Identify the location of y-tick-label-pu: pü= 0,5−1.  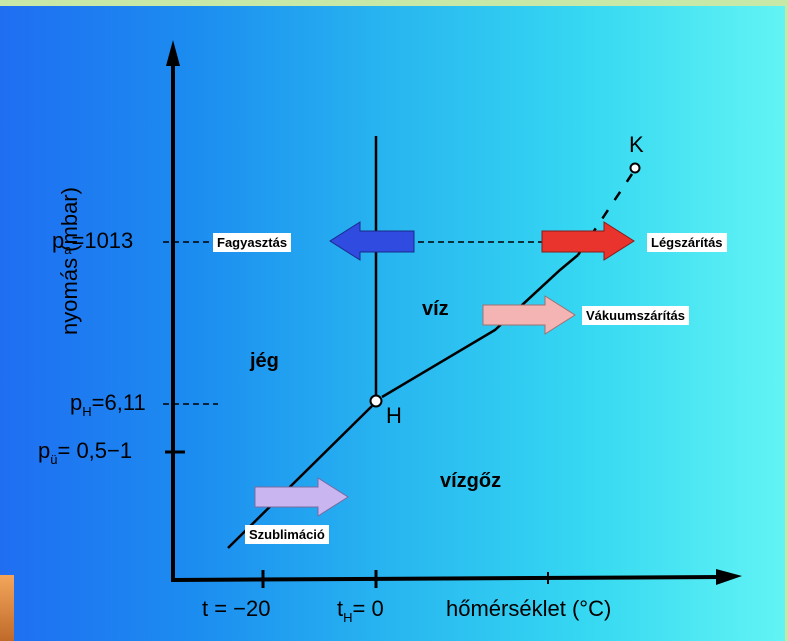
(85, 452).